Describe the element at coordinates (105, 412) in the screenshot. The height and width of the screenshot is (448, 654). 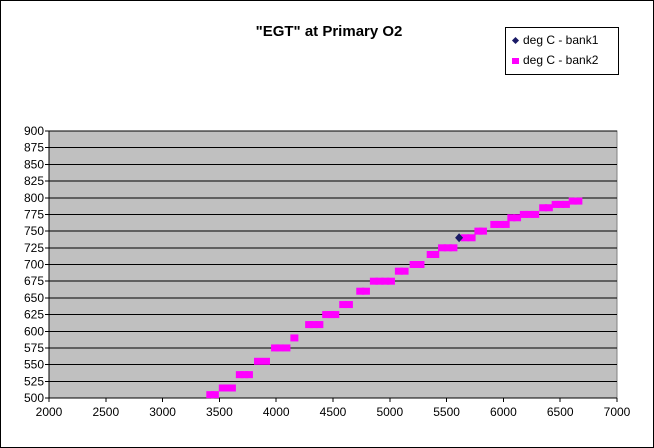
I see `x-tick-label: 2500` at that location.